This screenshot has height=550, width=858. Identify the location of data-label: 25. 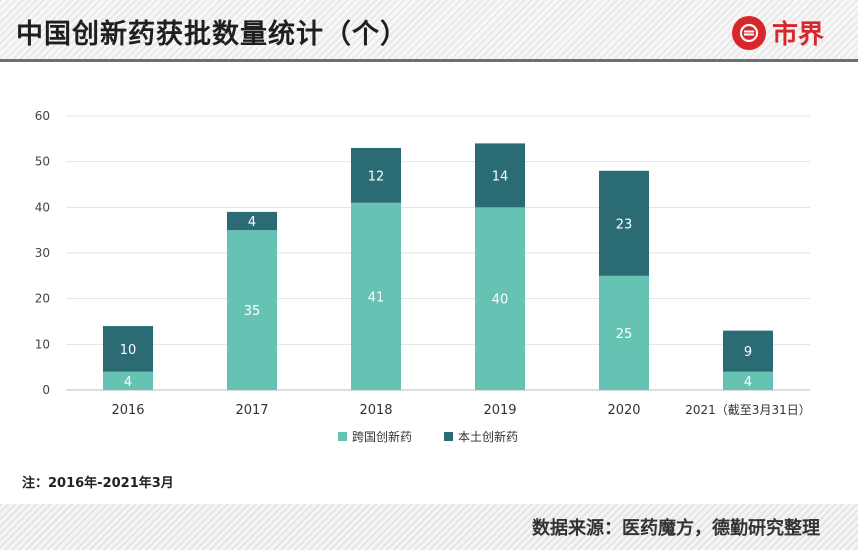
(624, 334).